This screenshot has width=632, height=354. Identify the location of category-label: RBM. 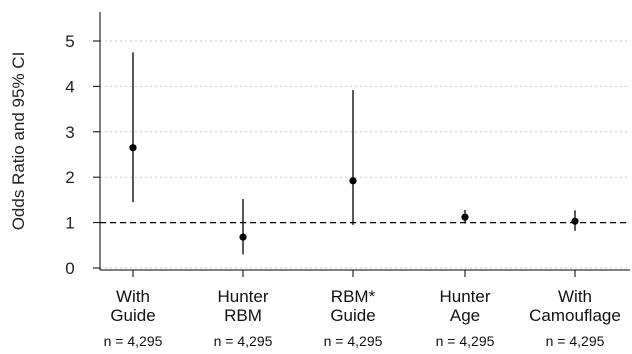
(243, 315).